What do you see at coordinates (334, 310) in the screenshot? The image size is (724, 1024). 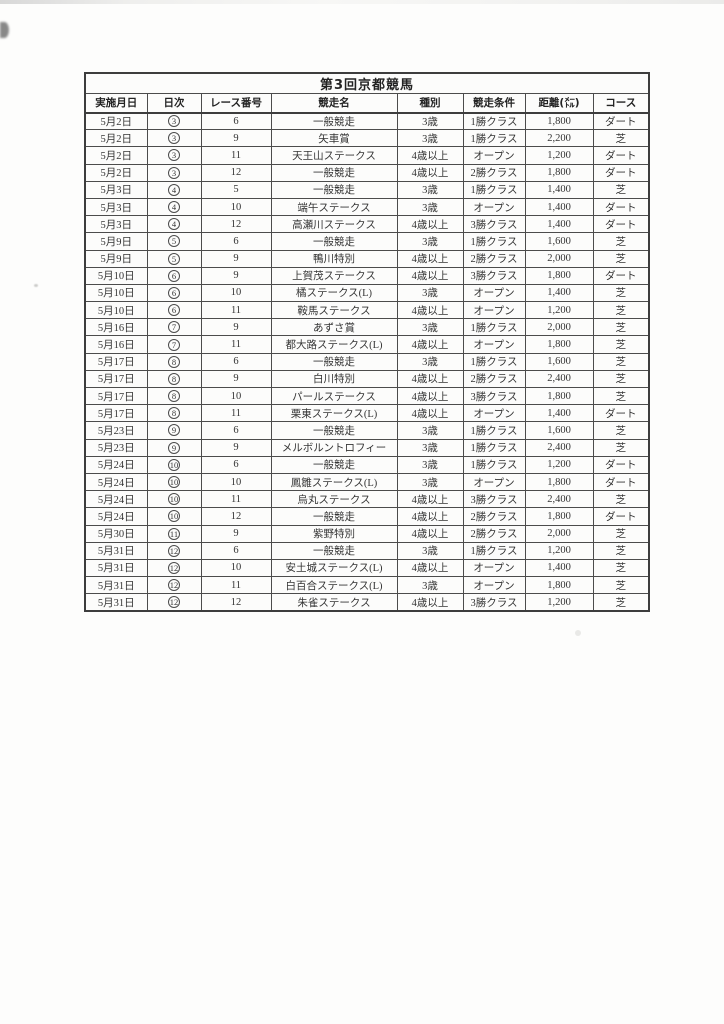 I see `cell-race-name: 鞍馬ステークス` at bounding box center [334, 310].